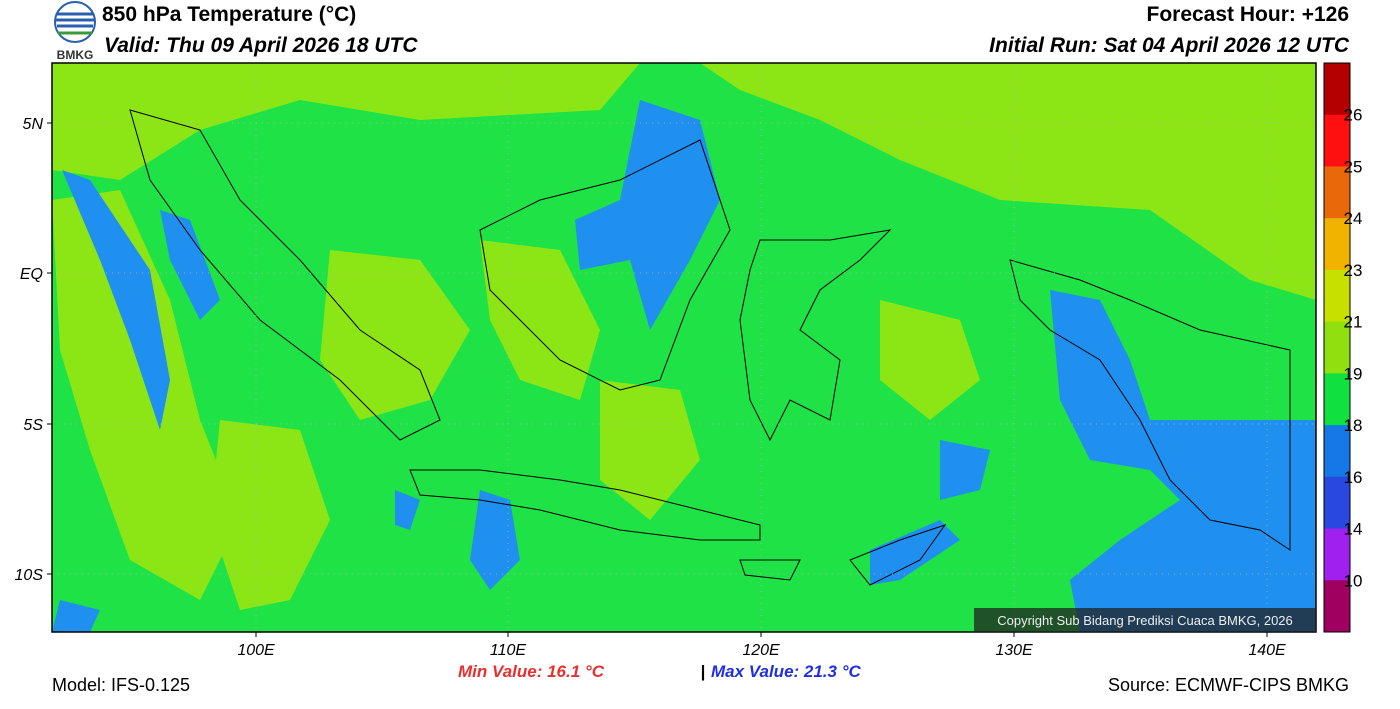  I want to click on logo-text: BMKG, so click(75, 55).